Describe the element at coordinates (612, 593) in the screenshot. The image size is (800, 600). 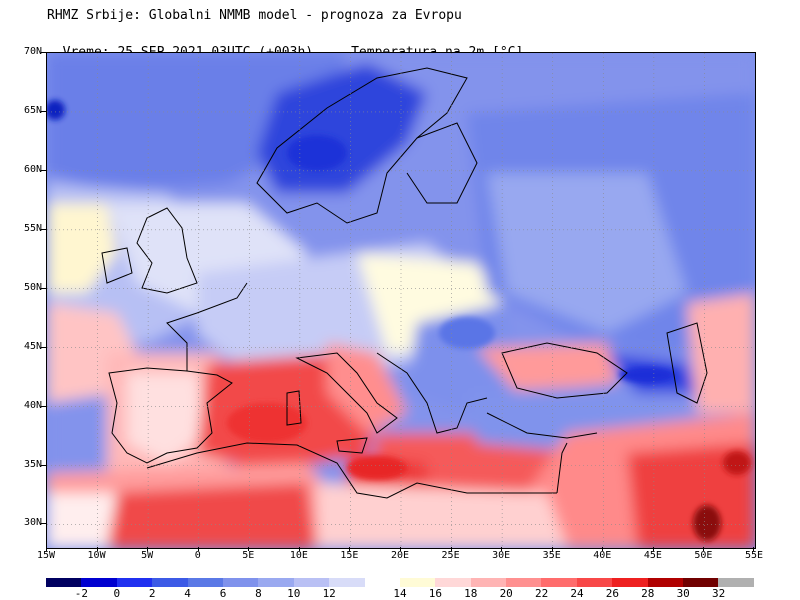
I see `color-scale-label: 26` at that location.